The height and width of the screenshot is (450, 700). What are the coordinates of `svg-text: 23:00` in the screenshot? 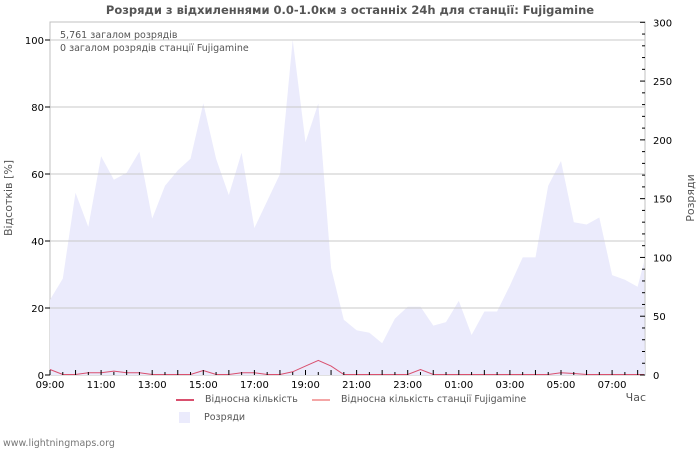 It's located at (407, 385).